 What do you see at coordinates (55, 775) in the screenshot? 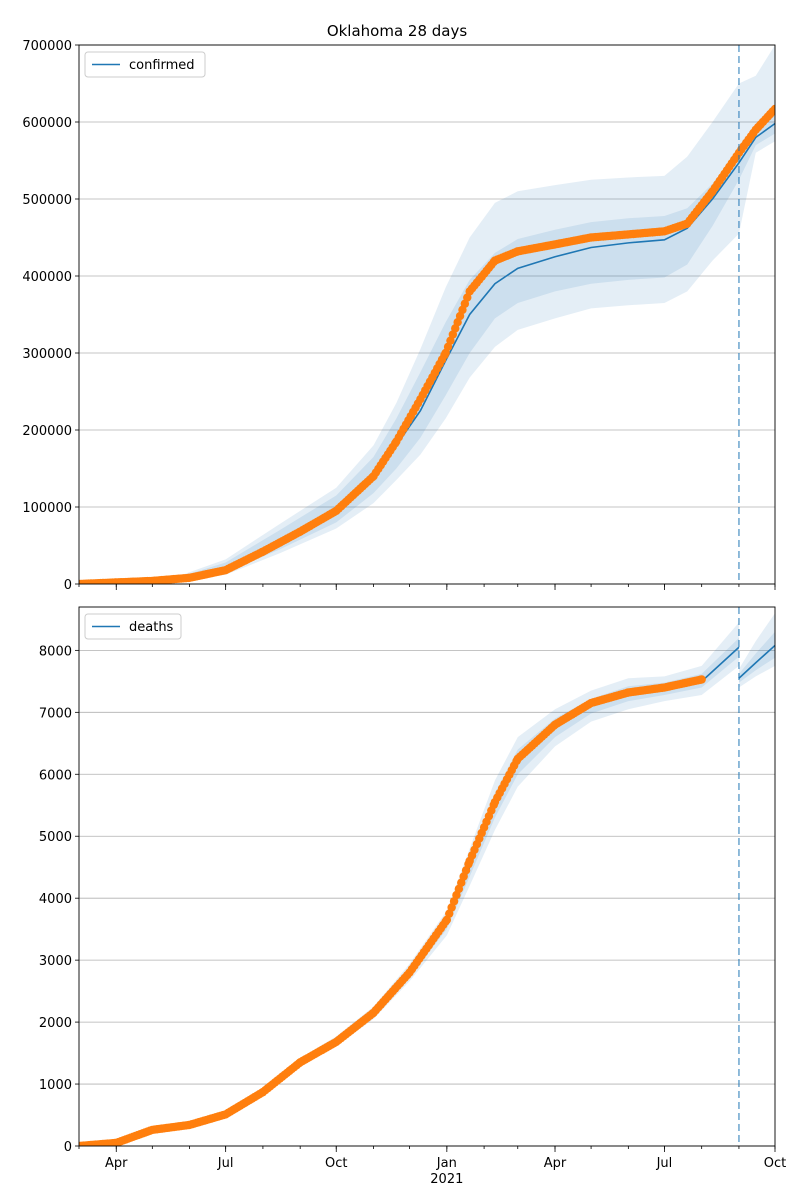
I see `y-tick-label: 6000` at bounding box center [55, 775].